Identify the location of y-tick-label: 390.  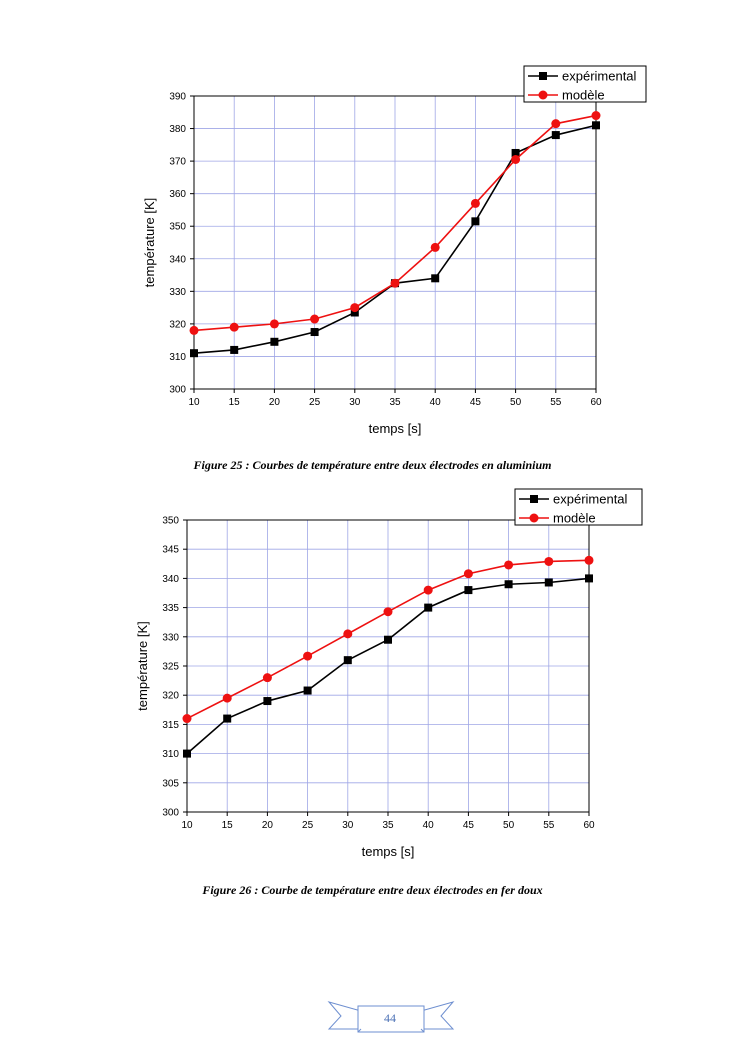
(177, 97).